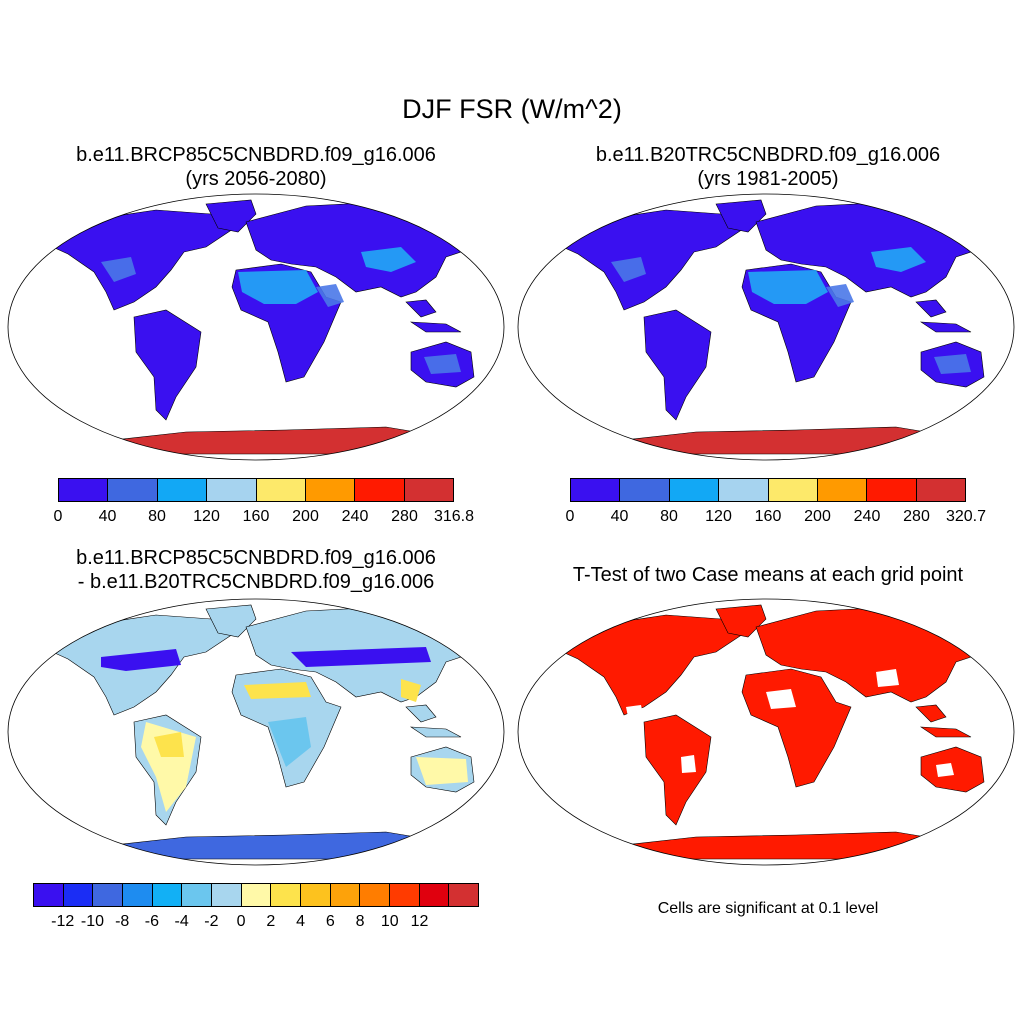  What do you see at coordinates (360, 921) in the screenshot?
I see `colorbar-tick-label: 8` at bounding box center [360, 921].